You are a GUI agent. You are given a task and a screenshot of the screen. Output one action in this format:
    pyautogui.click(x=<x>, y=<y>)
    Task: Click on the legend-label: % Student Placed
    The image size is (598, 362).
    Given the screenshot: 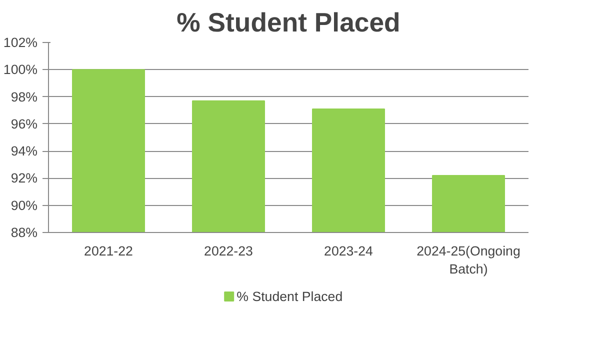 What is the action you would take?
    pyautogui.click(x=289, y=296)
    